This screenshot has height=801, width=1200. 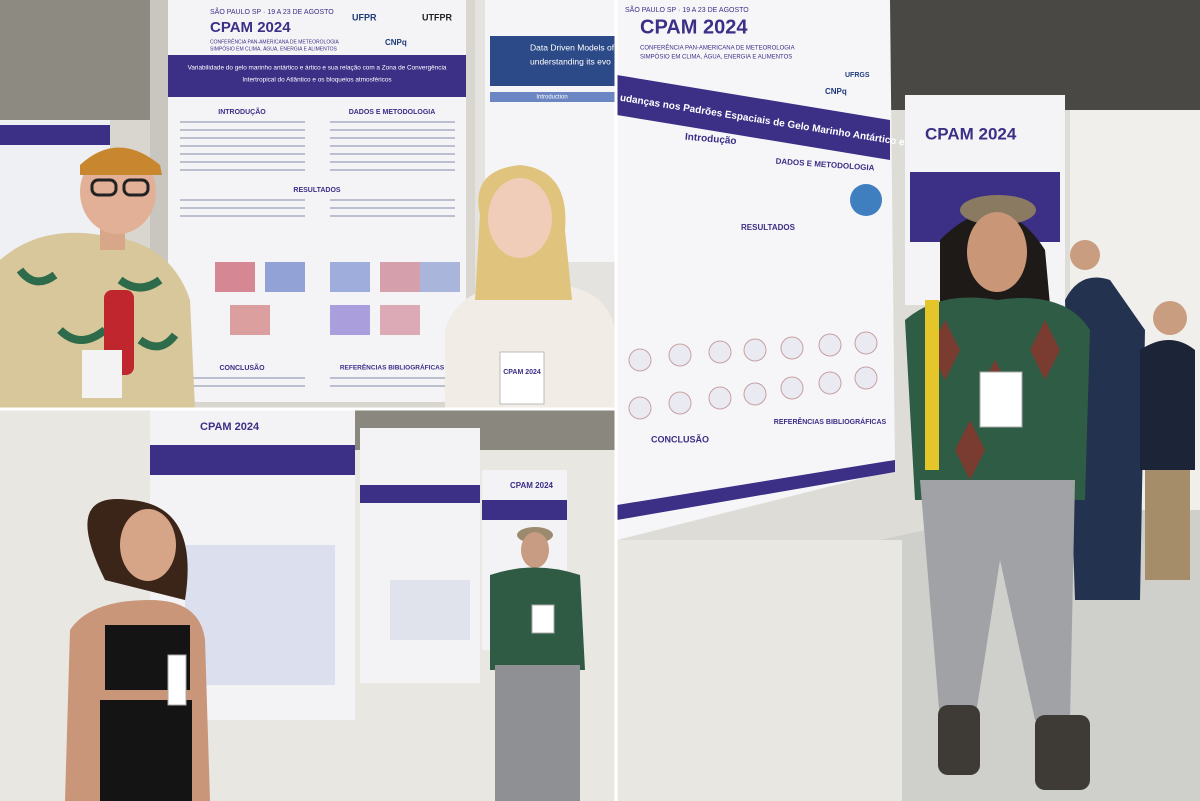 I want to click on logo: UTFPR, so click(x=437, y=17).